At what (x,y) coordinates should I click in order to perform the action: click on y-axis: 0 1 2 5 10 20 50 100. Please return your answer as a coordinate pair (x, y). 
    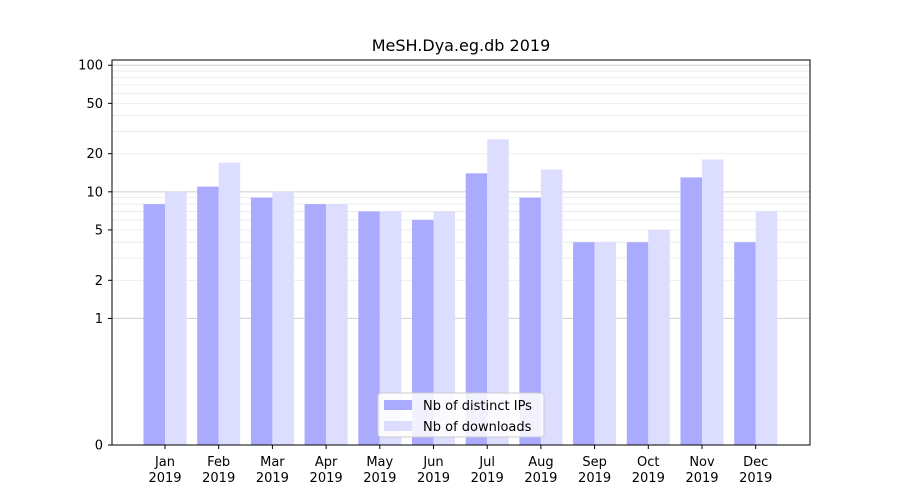
    Looking at the image, I should click on (95, 256).